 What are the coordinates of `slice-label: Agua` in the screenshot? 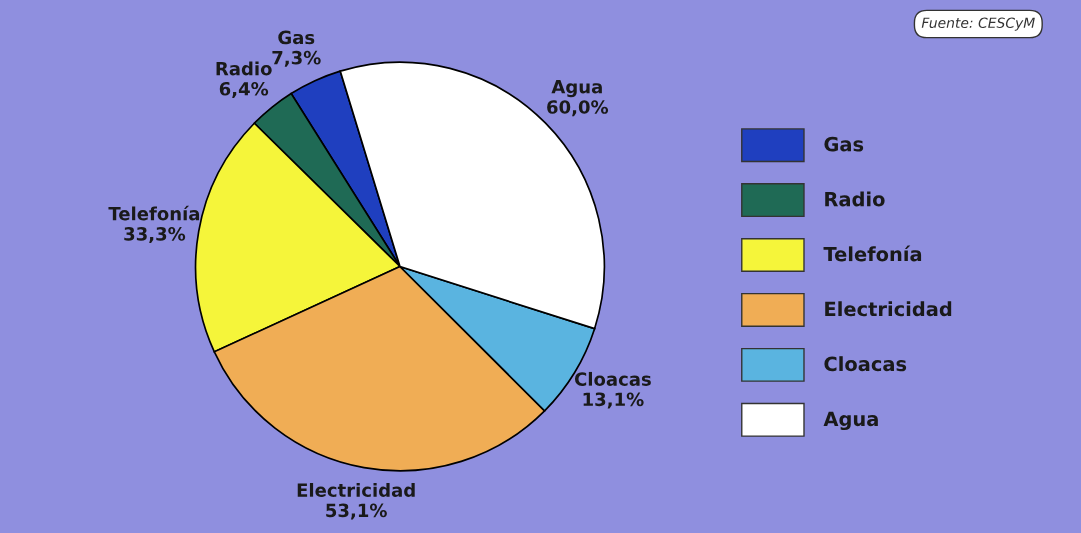 It's located at (576, 89).